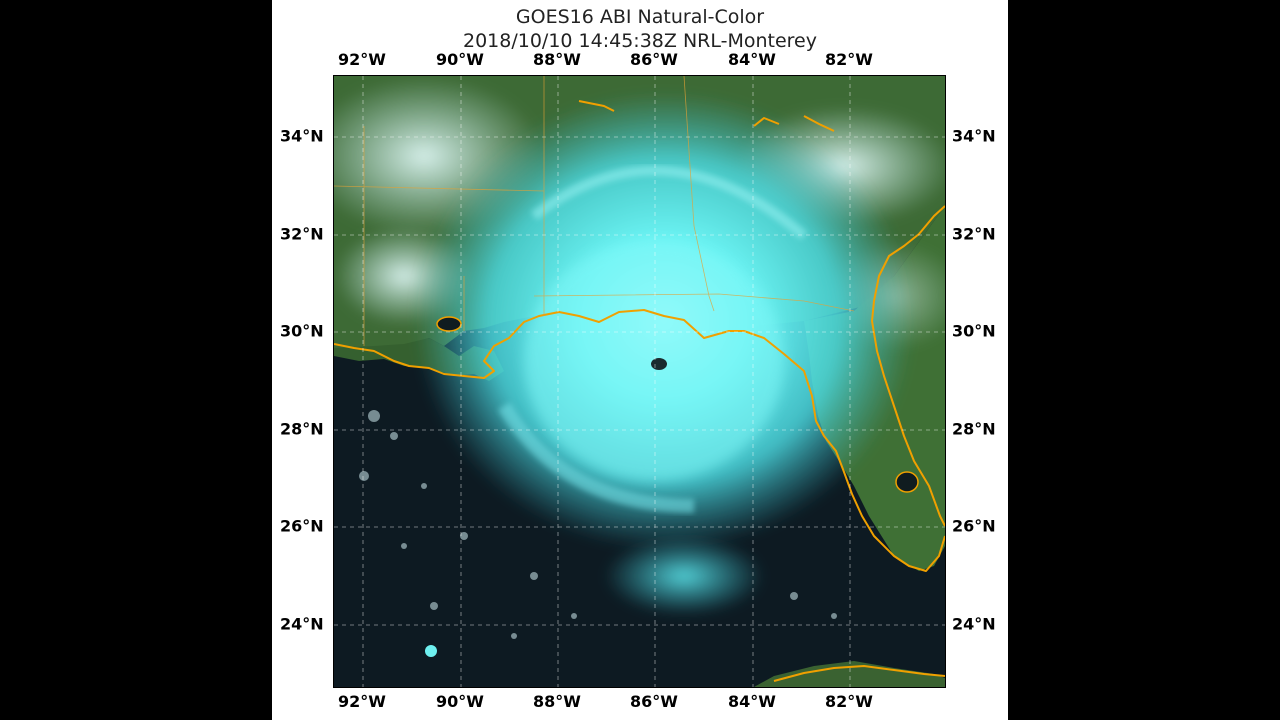 The height and width of the screenshot is (720, 1280). I want to click on cloud-band-southeast, so click(684, 576).